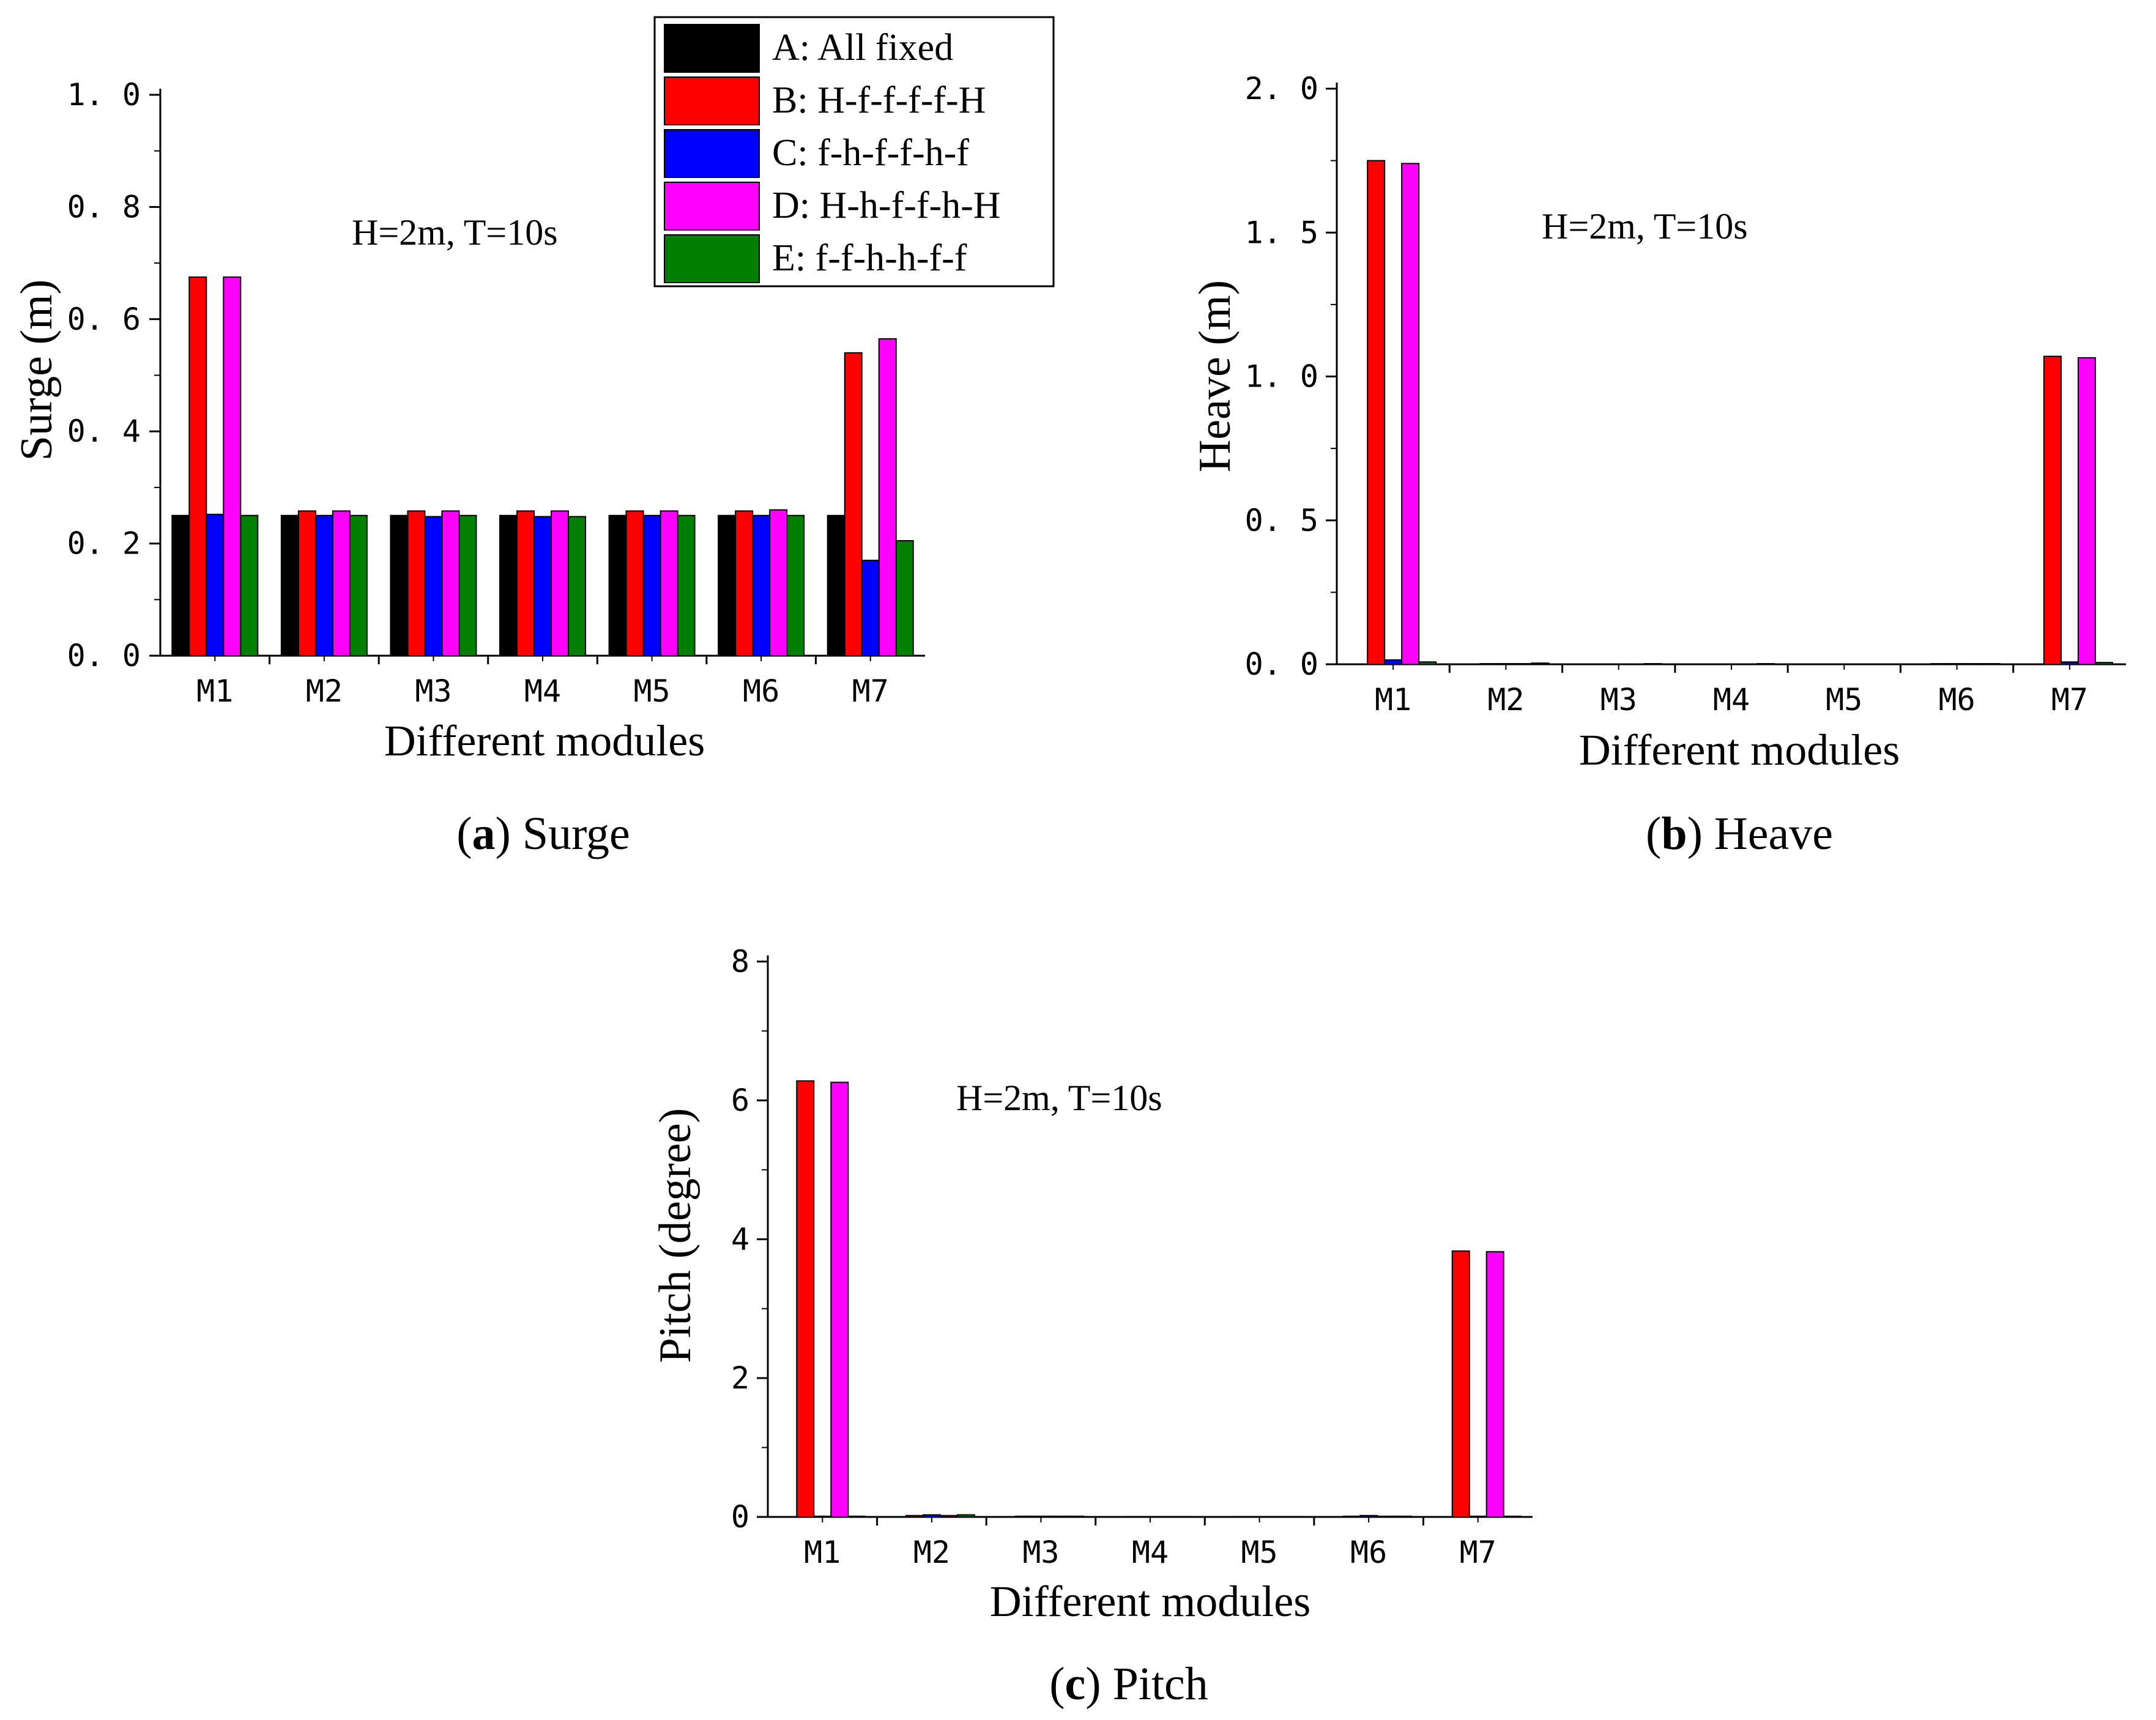 Image resolution: width=2156 pixels, height=1720 pixels. Describe the element at coordinates (869, 258) in the screenshot. I see `legend-label: E: f-f-h-h-f-f` at that location.